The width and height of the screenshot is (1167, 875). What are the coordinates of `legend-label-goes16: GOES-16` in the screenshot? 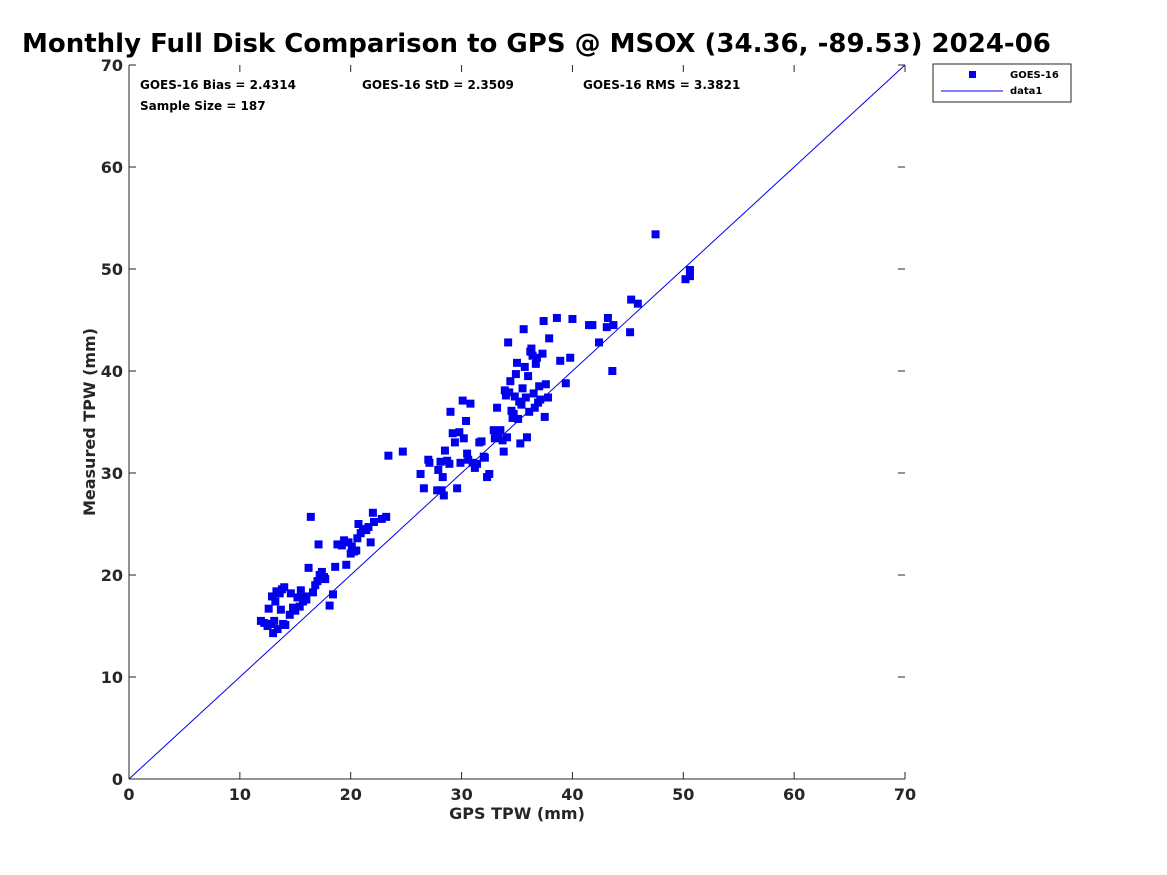 It's located at (1034, 75).